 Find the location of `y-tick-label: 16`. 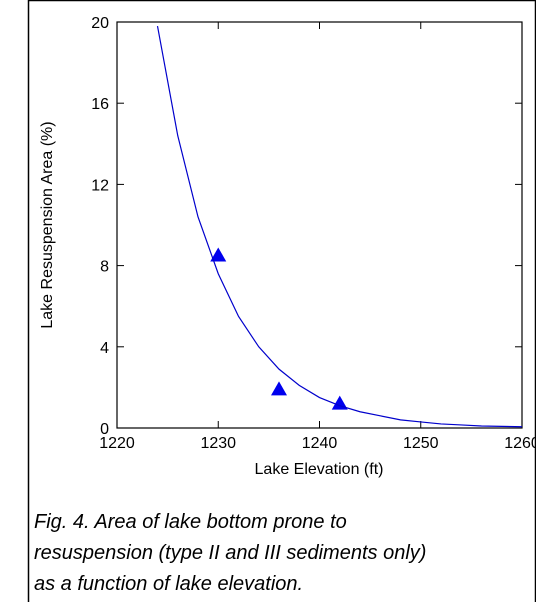

y-tick-label: 16 is located at coordinates (100, 104).